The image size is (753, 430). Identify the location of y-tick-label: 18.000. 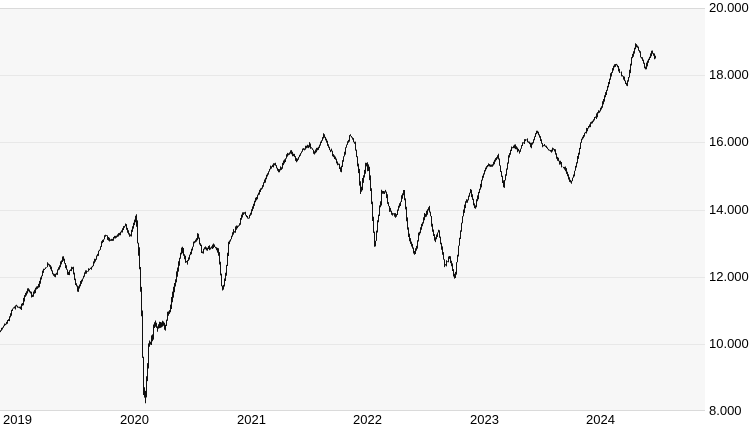
(729, 75).